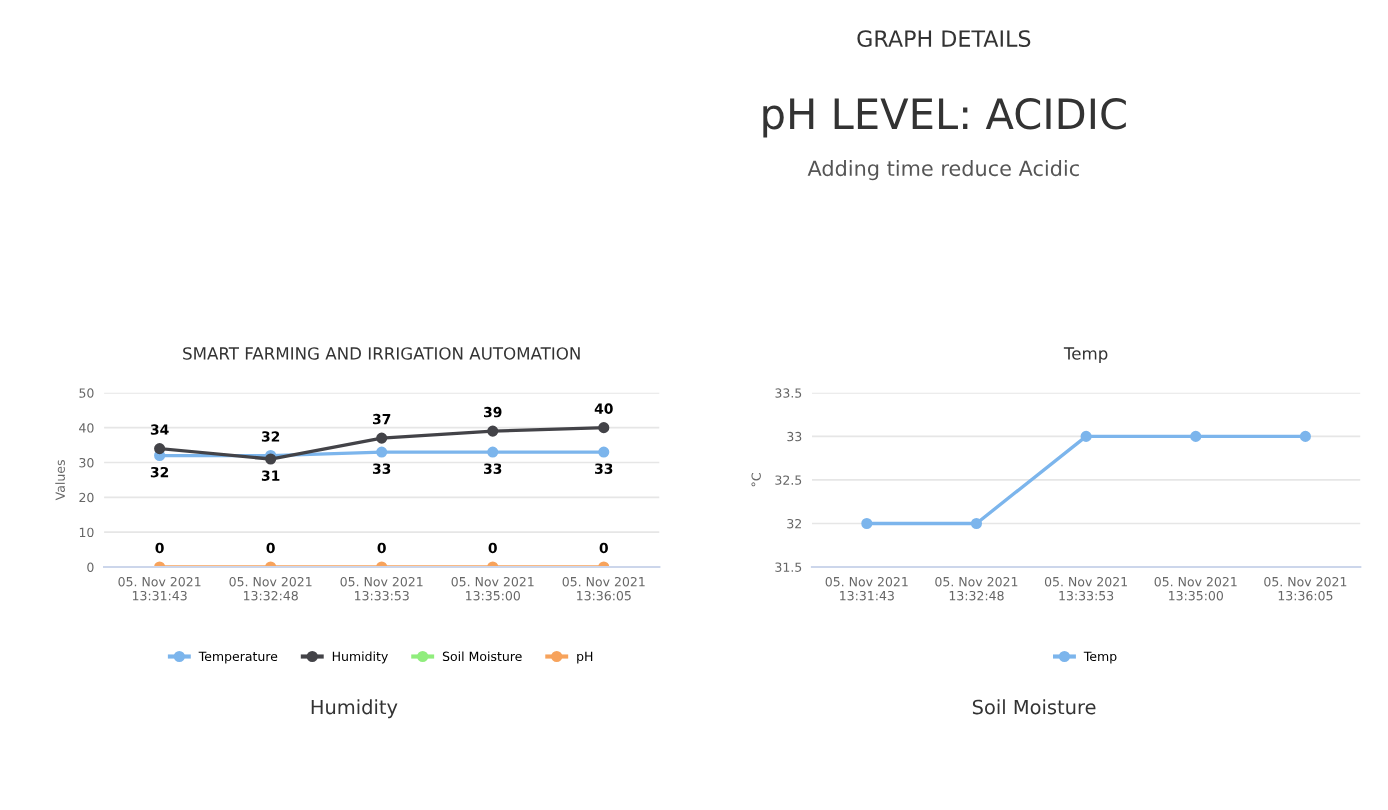 The height and width of the screenshot is (810, 1388). Describe the element at coordinates (944, 118) in the screenshot. I see `text: pH LEVEL: ACIDIC` at that location.